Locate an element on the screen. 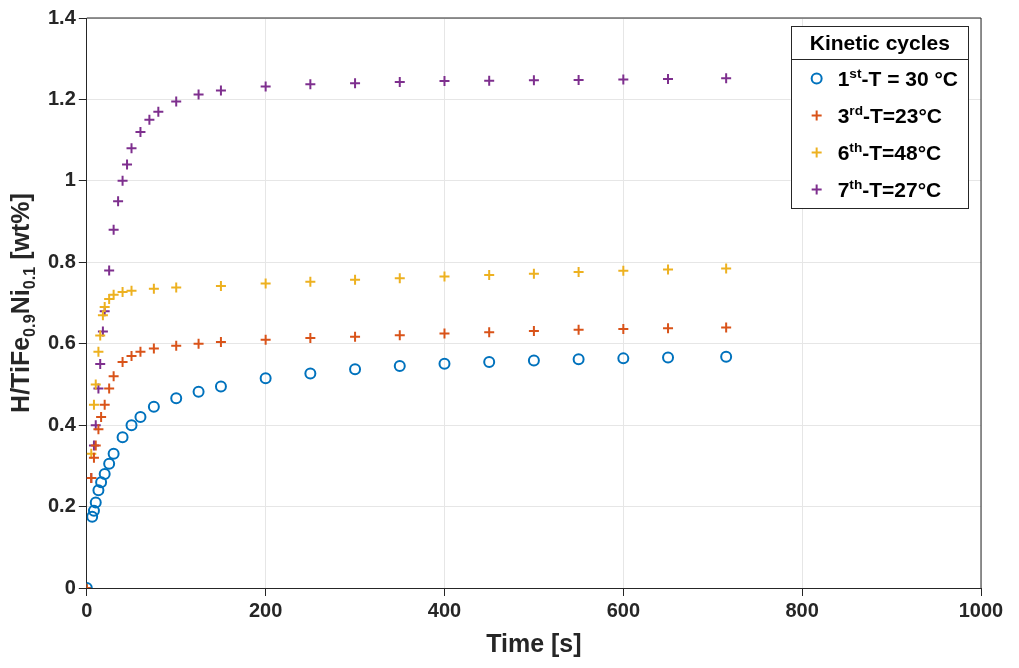 Image resolution: width=1019 pixels, height=668 pixels. y-tick-label: 0 is located at coordinates (70, 586).